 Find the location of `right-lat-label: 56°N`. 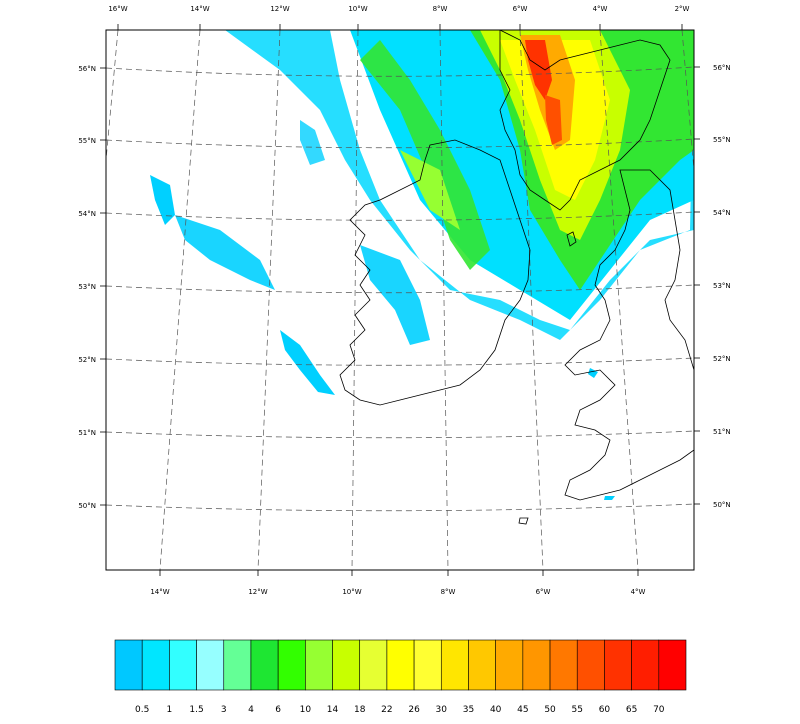

right-lat-label: 56°N is located at coordinates (722, 68).